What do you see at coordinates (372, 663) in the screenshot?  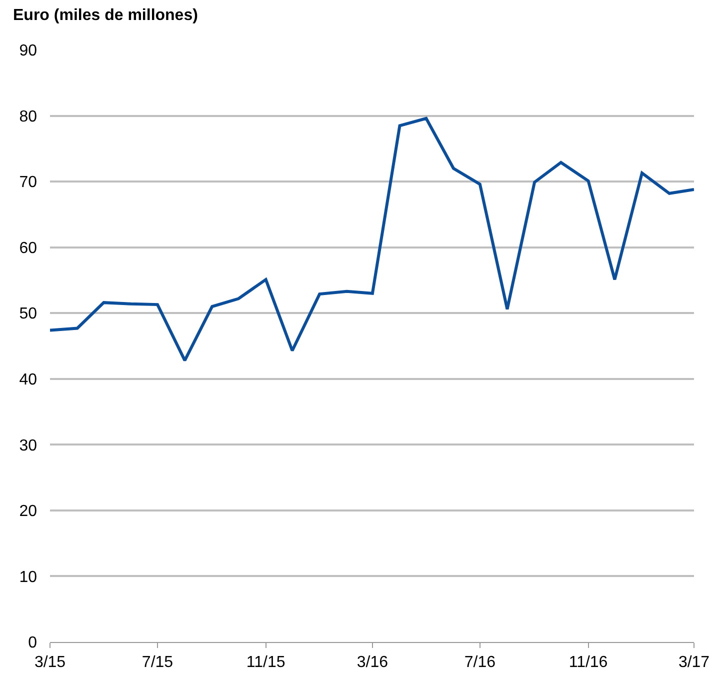 I see `x-tick-label: 3/16` at bounding box center [372, 663].